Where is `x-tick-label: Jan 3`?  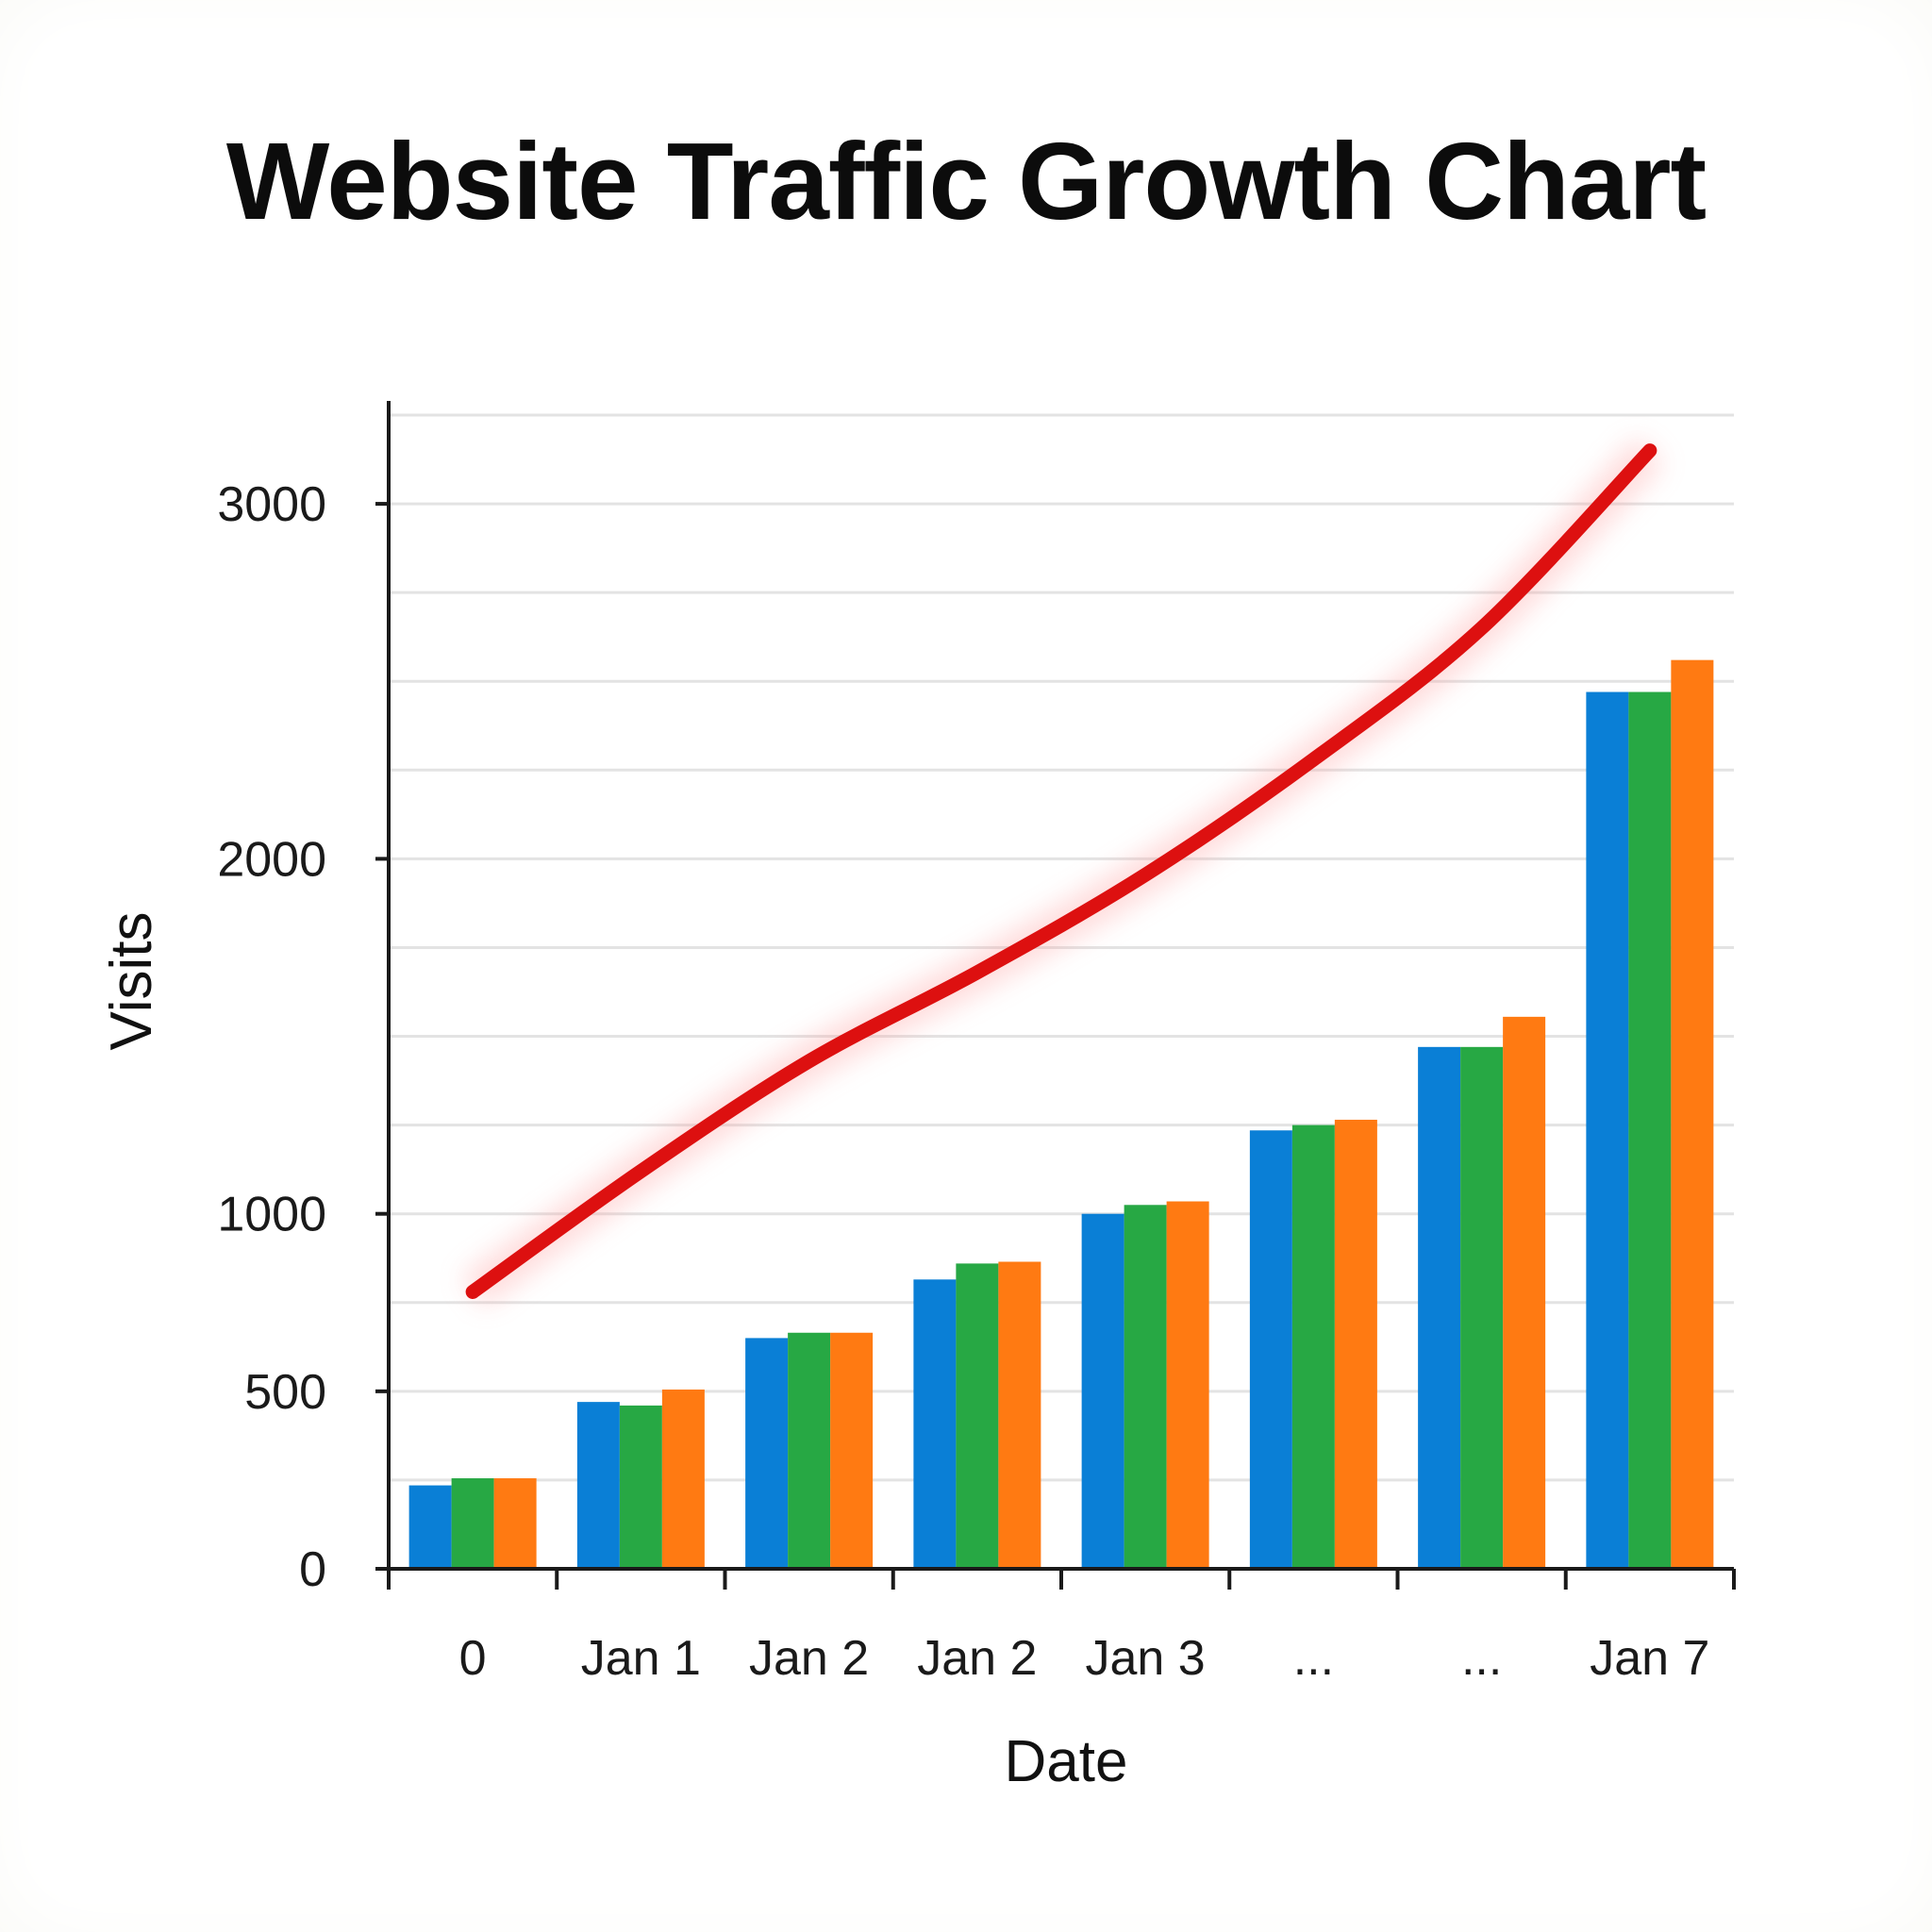
x-tick-label: Jan 3 is located at coordinates (1146, 1659).